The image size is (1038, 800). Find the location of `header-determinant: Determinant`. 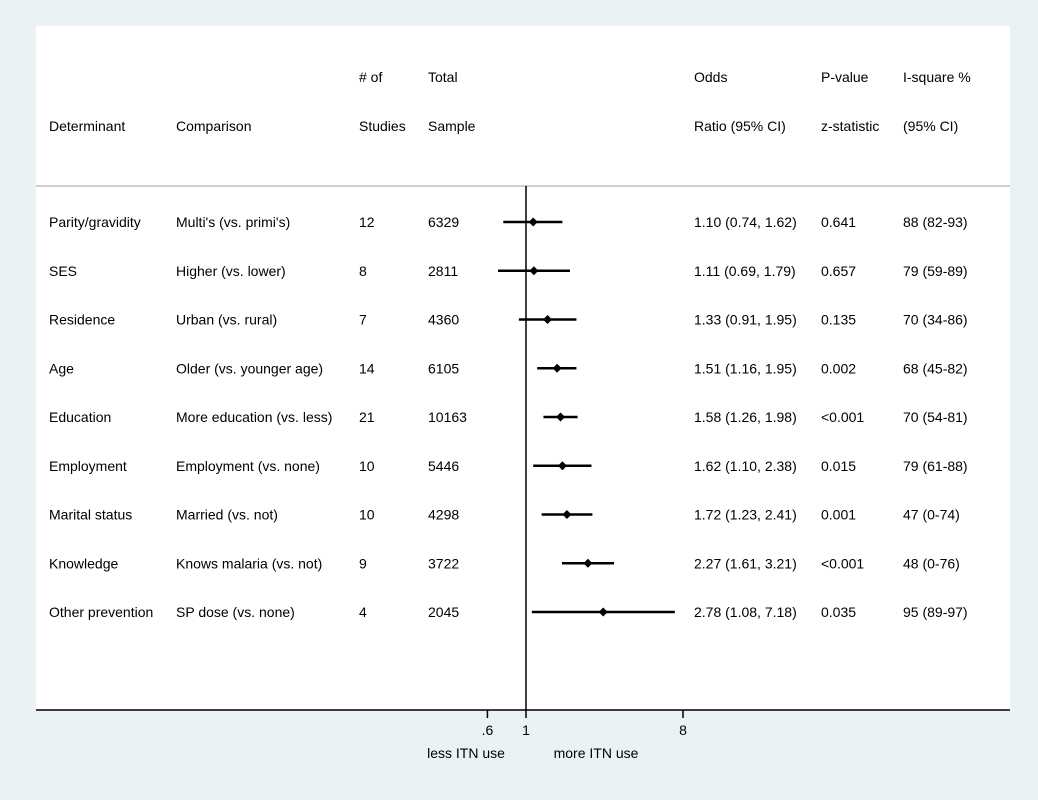

header-determinant: Determinant is located at coordinates (87, 126).